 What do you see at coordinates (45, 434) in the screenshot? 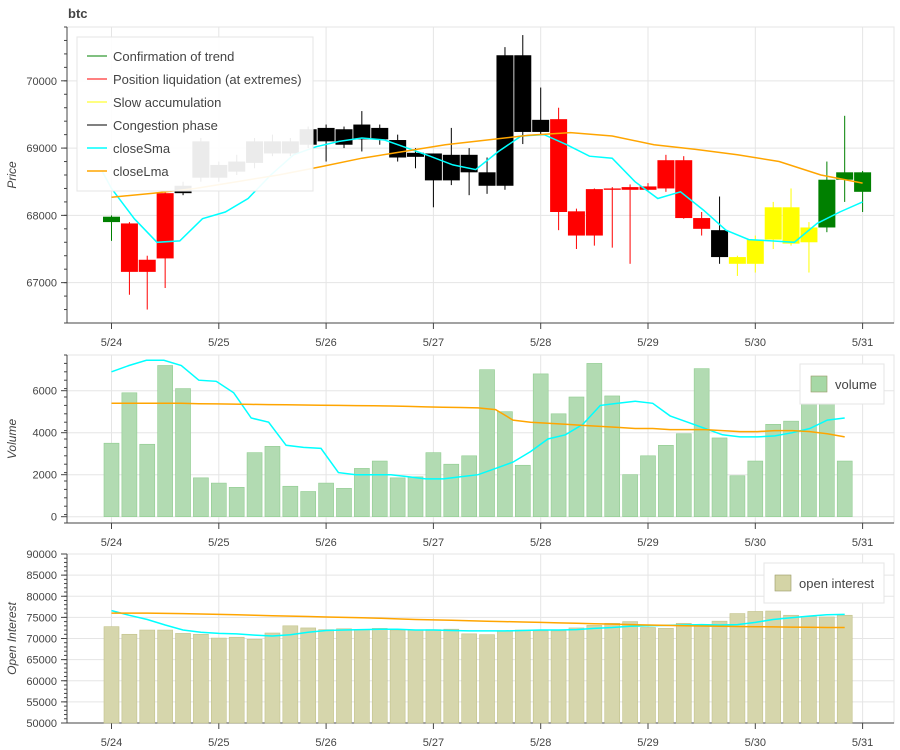
I see `y-tick-label: 4000` at bounding box center [45, 434].